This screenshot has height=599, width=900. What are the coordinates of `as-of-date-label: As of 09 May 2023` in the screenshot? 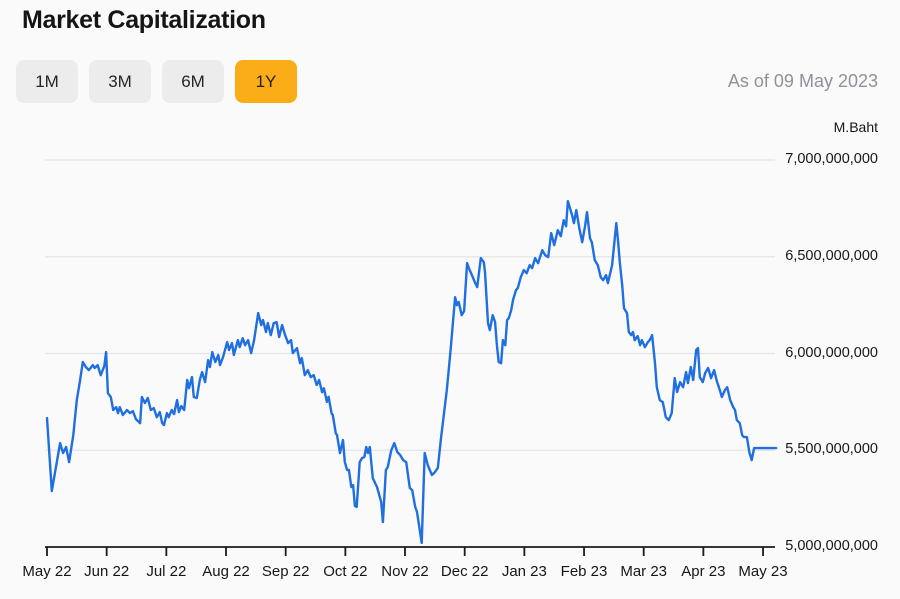 It's located at (802, 81).